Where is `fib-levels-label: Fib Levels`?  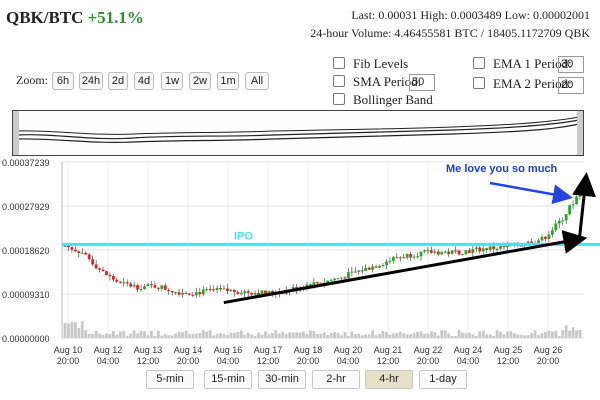 fib-levels-label: Fib Levels is located at coordinates (381, 63).